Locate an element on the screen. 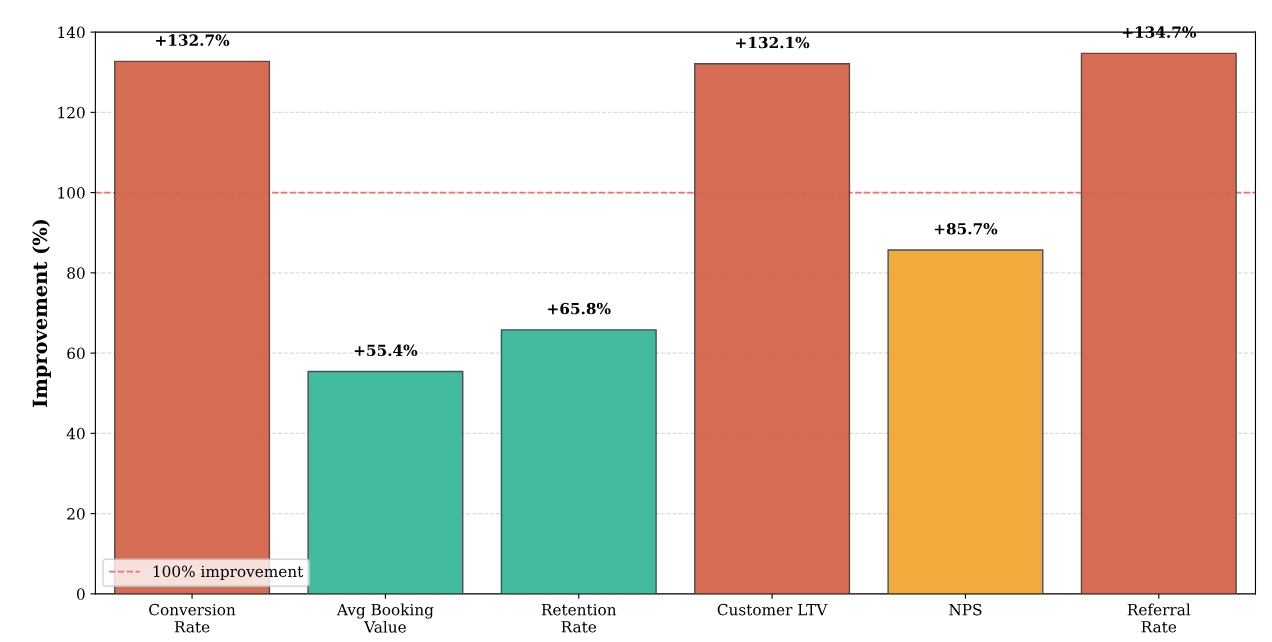 The height and width of the screenshot is (642, 1272). x-tick-label: Conversion Rate is located at coordinates (192, 618).